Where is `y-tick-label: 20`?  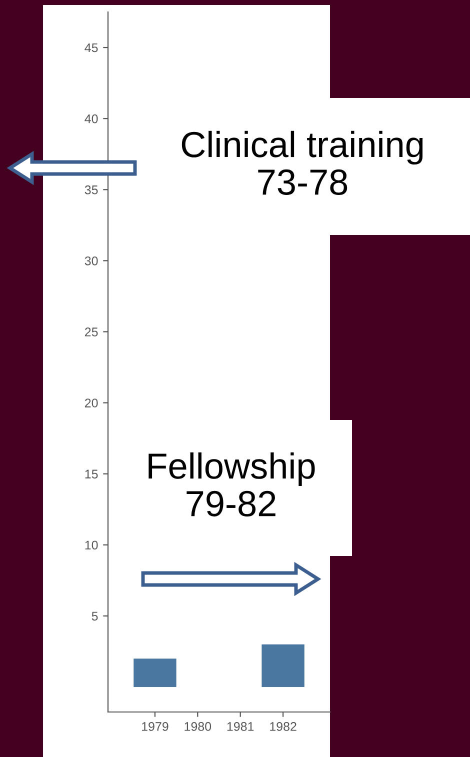
y-tick-label: 20 is located at coordinates (91, 403).